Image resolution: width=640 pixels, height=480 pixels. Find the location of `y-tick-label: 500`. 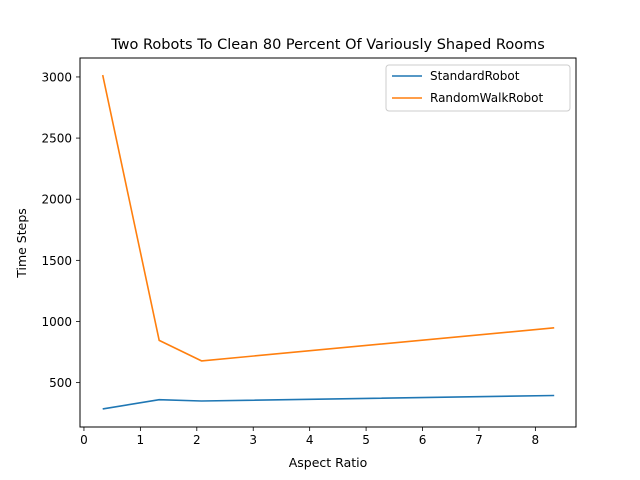

y-tick-label: 500 is located at coordinates (60, 383).